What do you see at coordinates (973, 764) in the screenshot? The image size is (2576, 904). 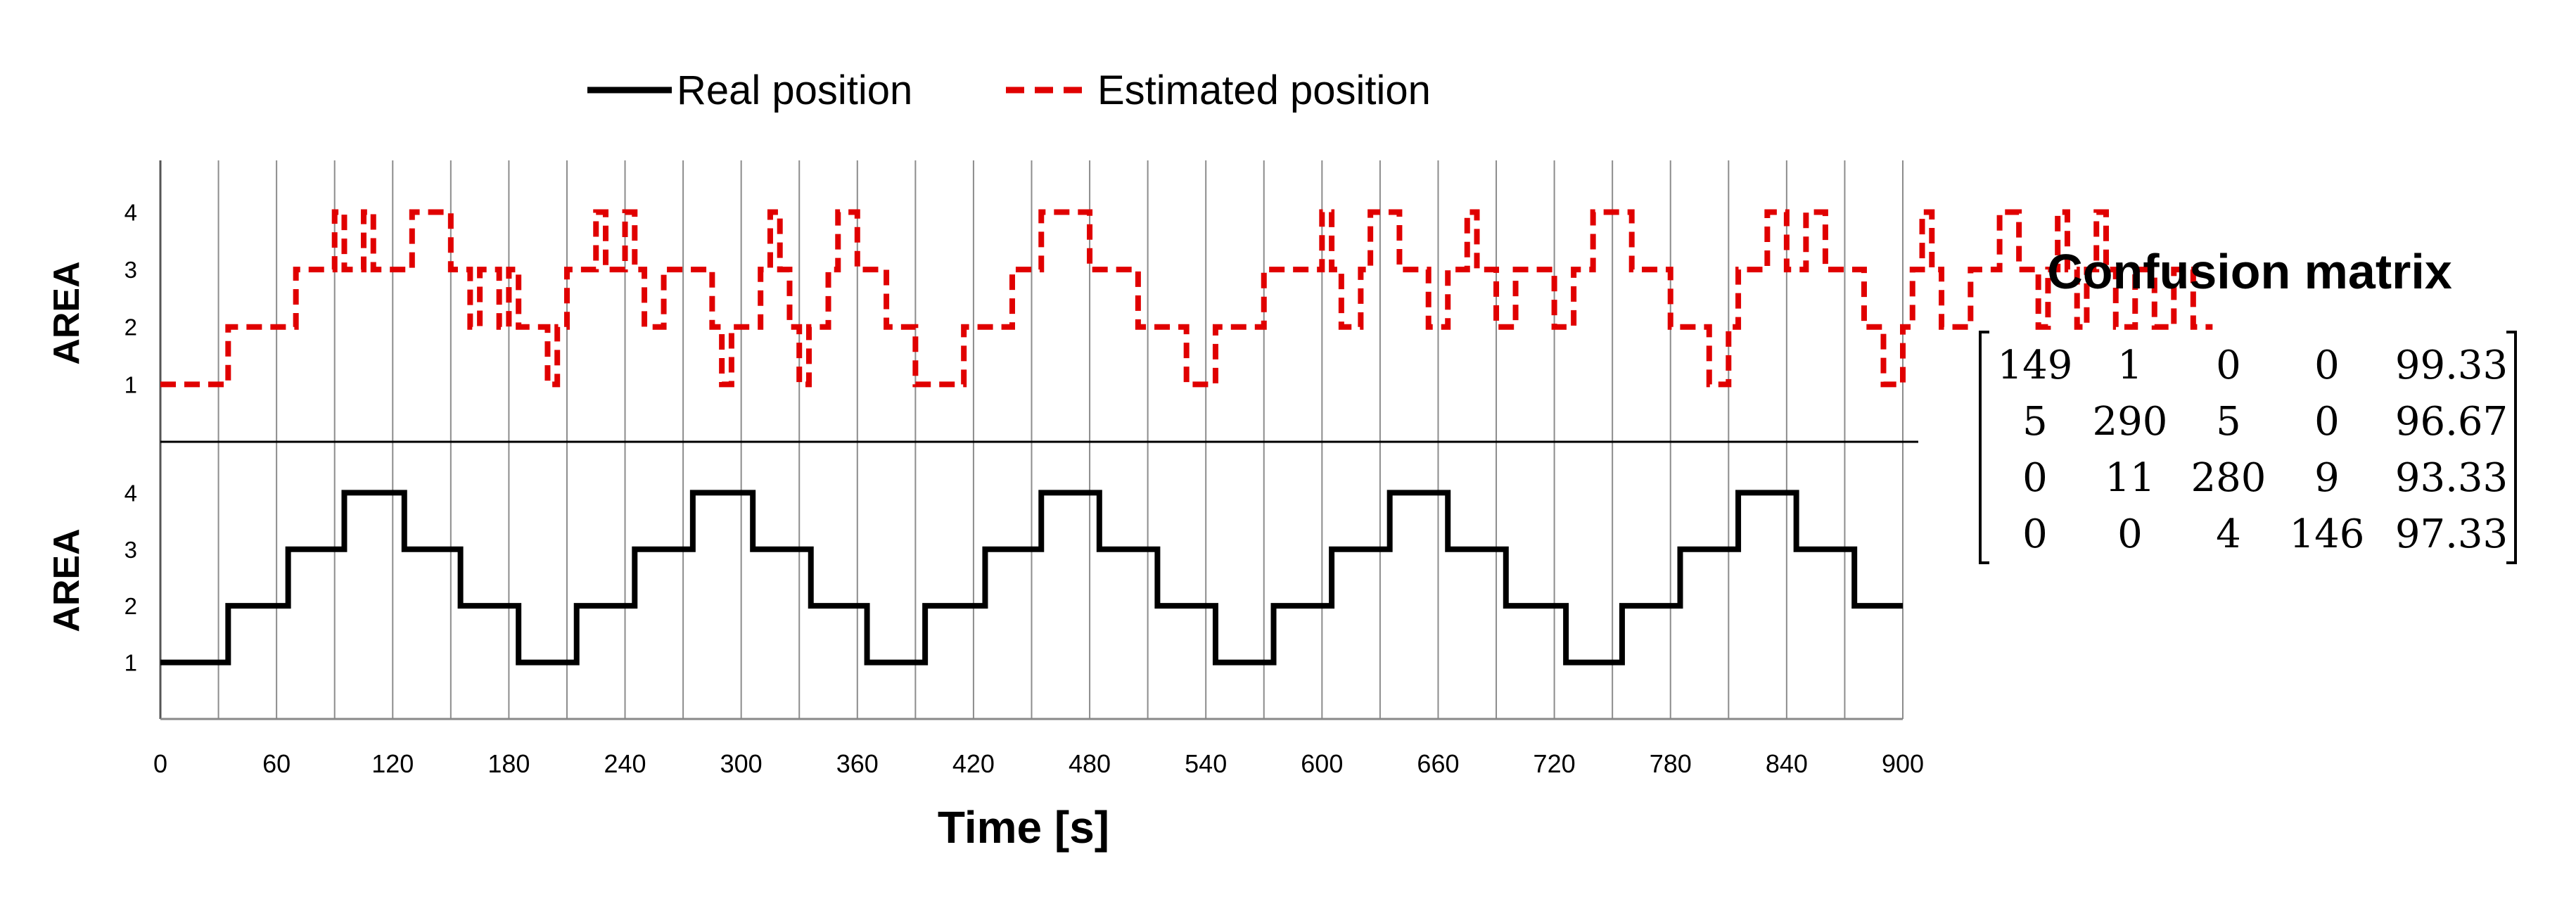 I see `x-tick-label: 420` at bounding box center [973, 764].